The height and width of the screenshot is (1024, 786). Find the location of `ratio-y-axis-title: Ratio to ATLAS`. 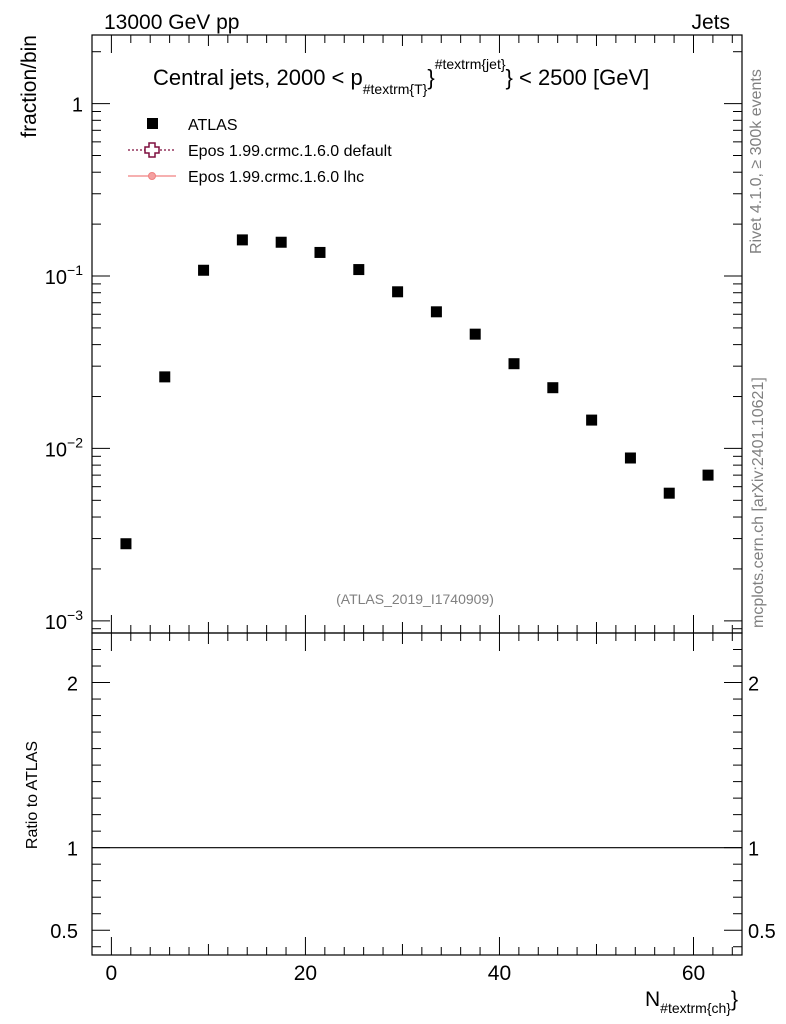

ratio-y-axis-title: Ratio to ATLAS is located at coordinates (32, 795).